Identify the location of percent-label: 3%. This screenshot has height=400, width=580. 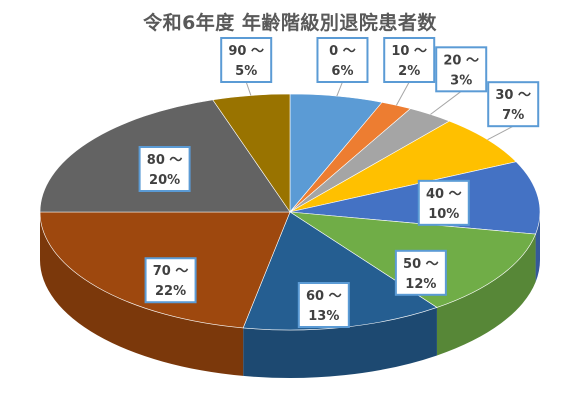
(461, 80).